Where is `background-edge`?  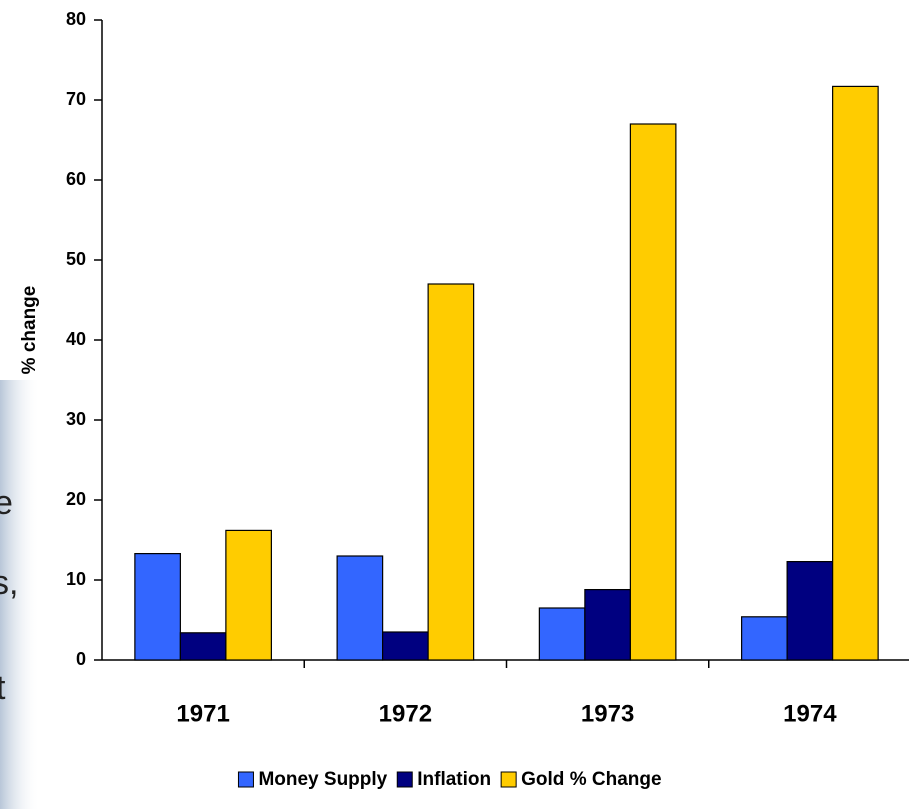 background-edge is located at coordinates (20, 594).